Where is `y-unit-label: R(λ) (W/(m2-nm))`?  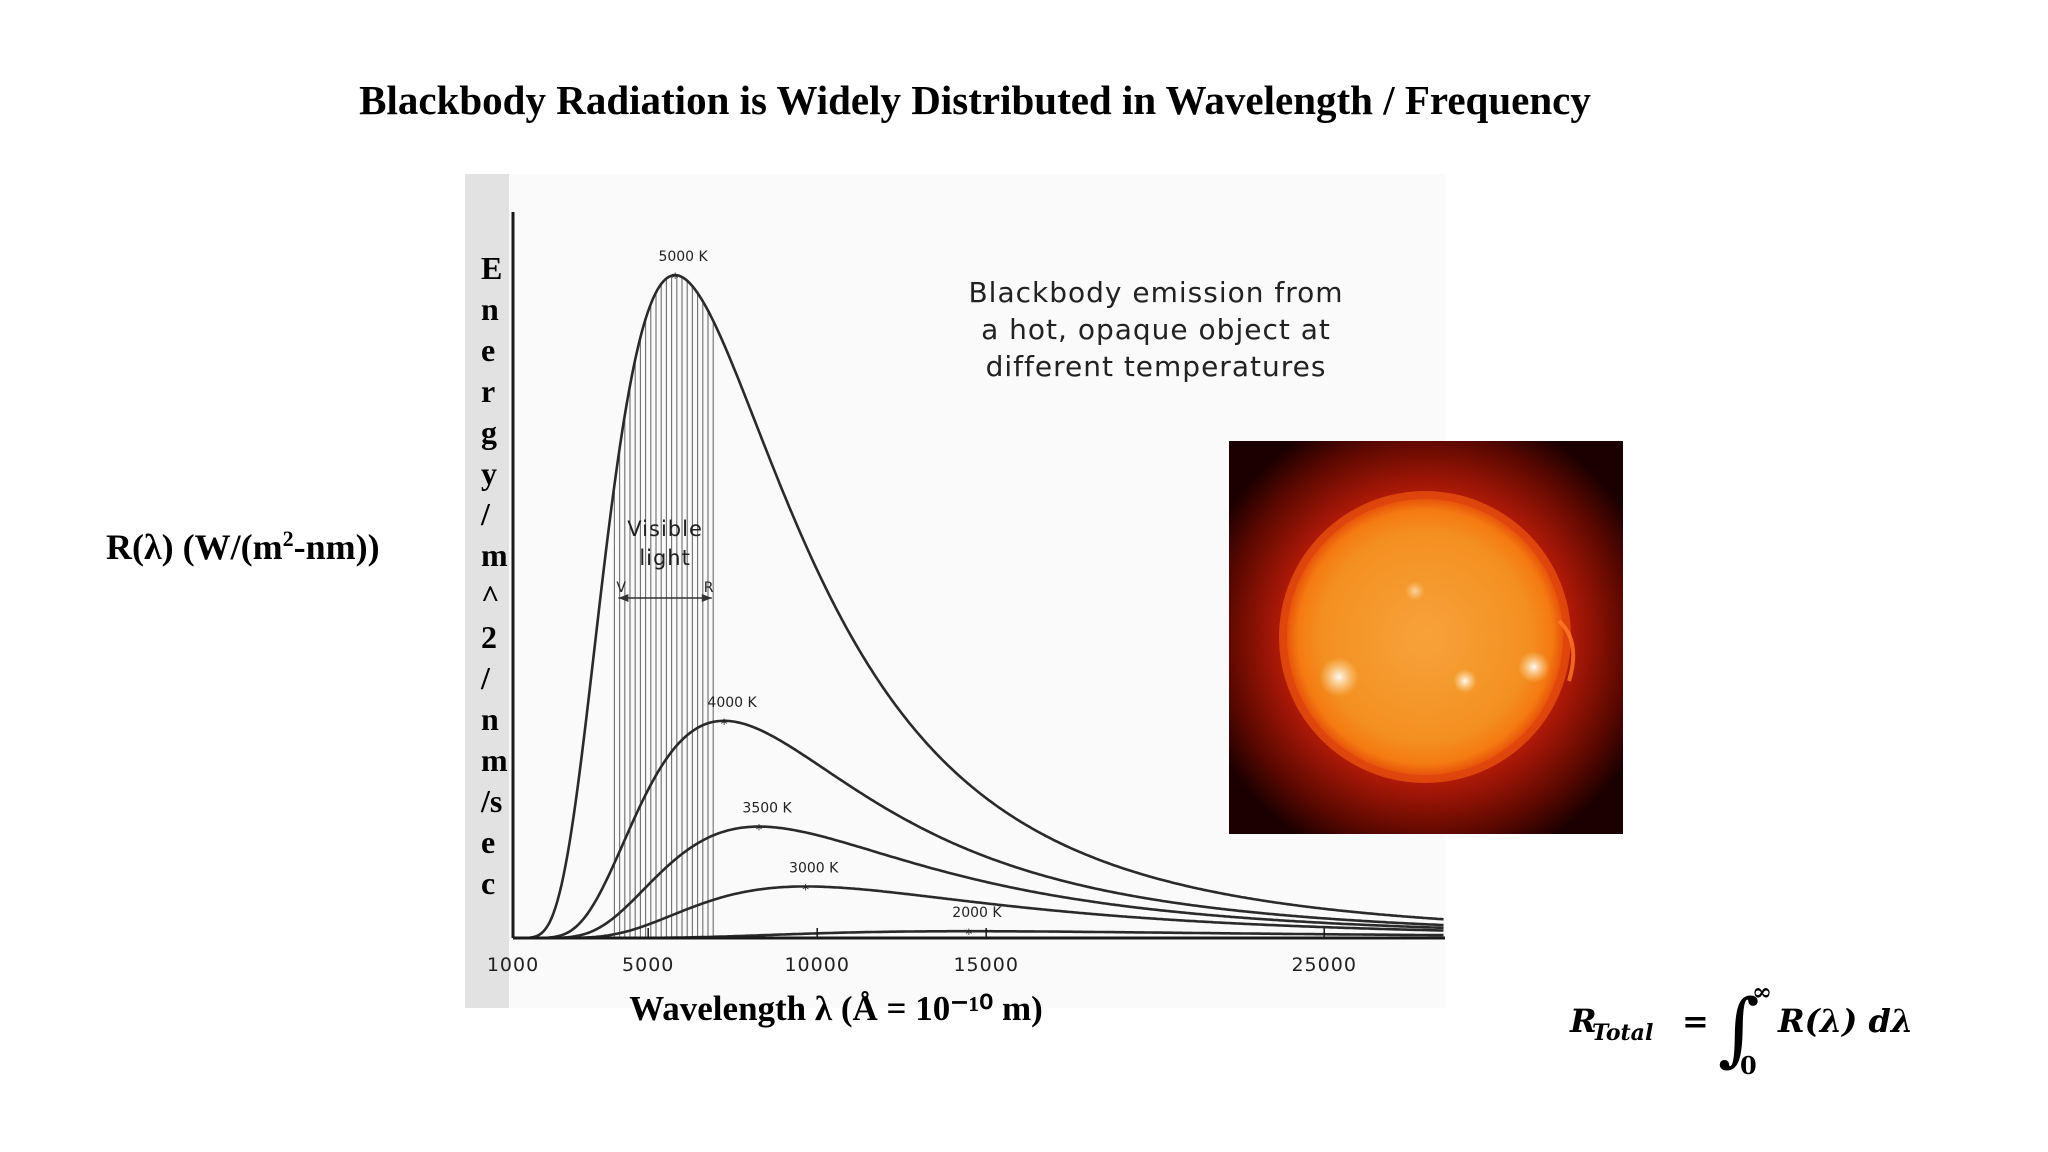 y-unit-label: R(λ) (W/(m2-nm)) is located at coordinates (243, 547).